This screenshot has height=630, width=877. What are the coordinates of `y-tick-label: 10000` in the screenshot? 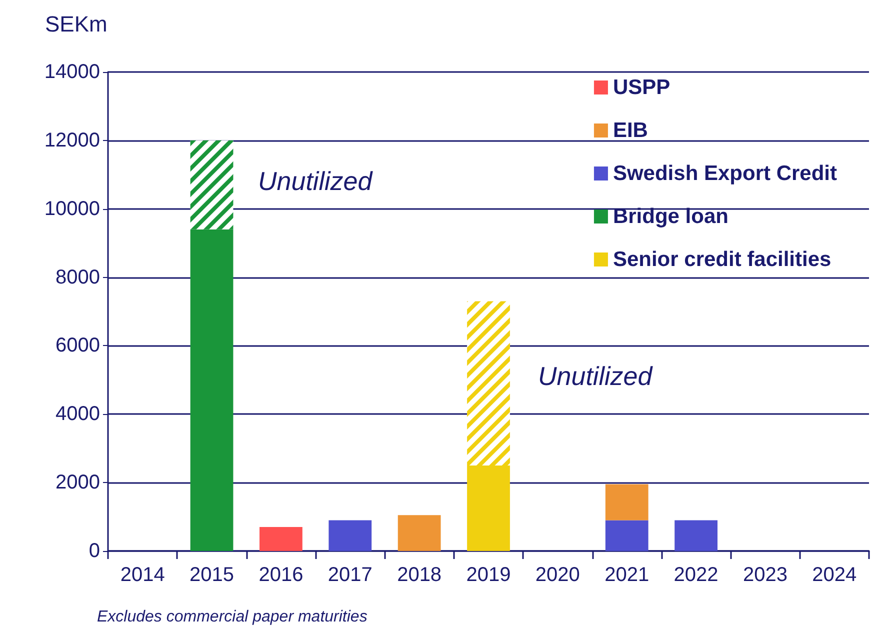 It's located at (72, 209).